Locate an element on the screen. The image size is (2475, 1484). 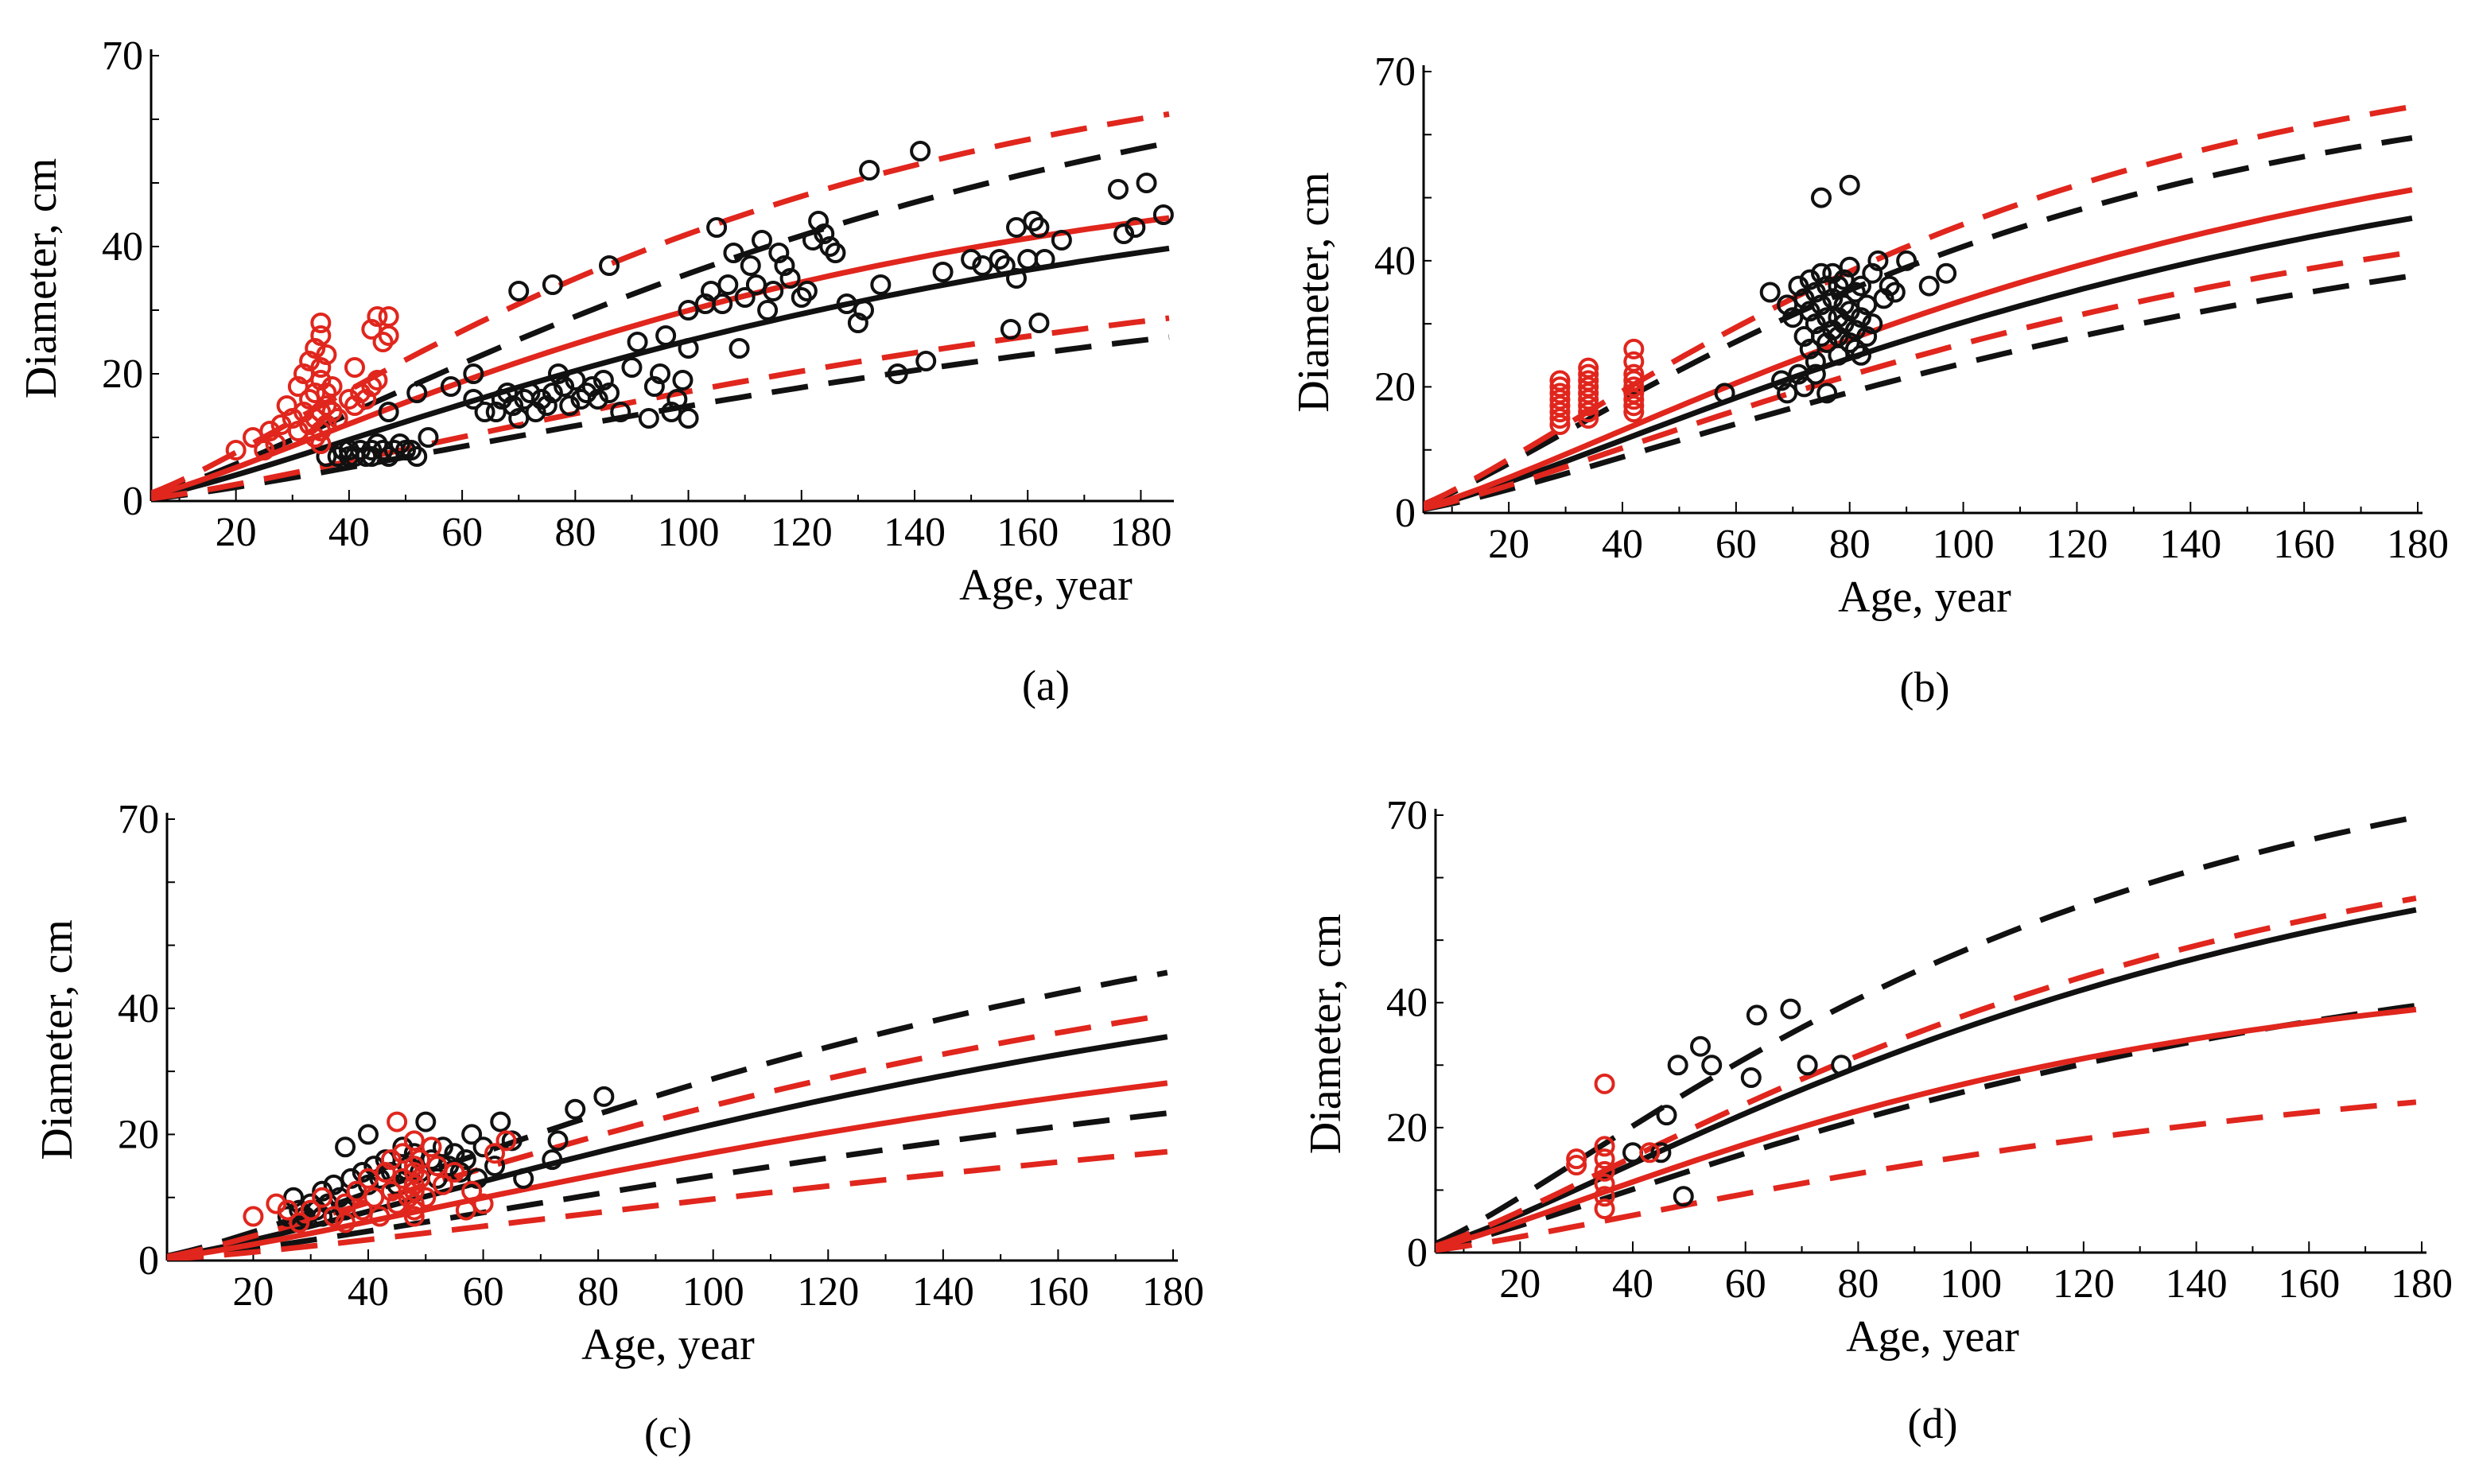
x-tick-label: 40 is located at coordinates (1622, 544).